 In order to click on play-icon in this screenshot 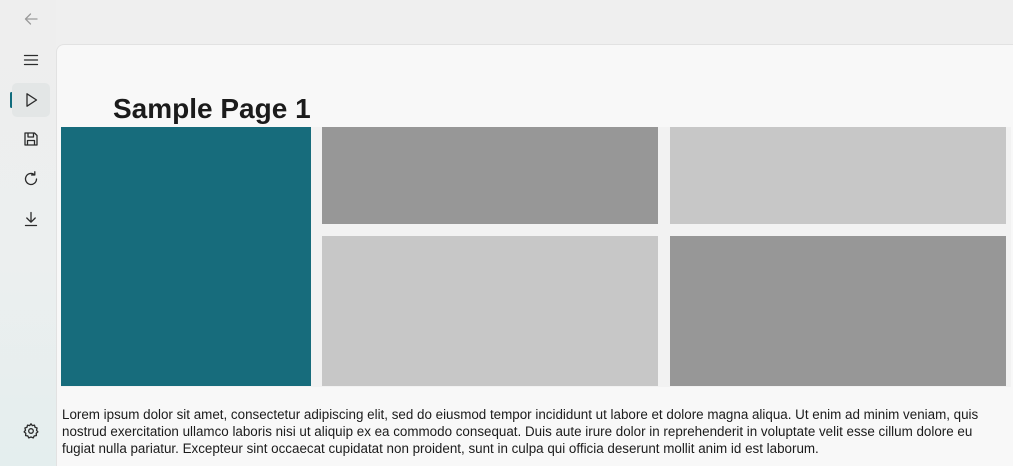, I will do `click(32, 100)`.